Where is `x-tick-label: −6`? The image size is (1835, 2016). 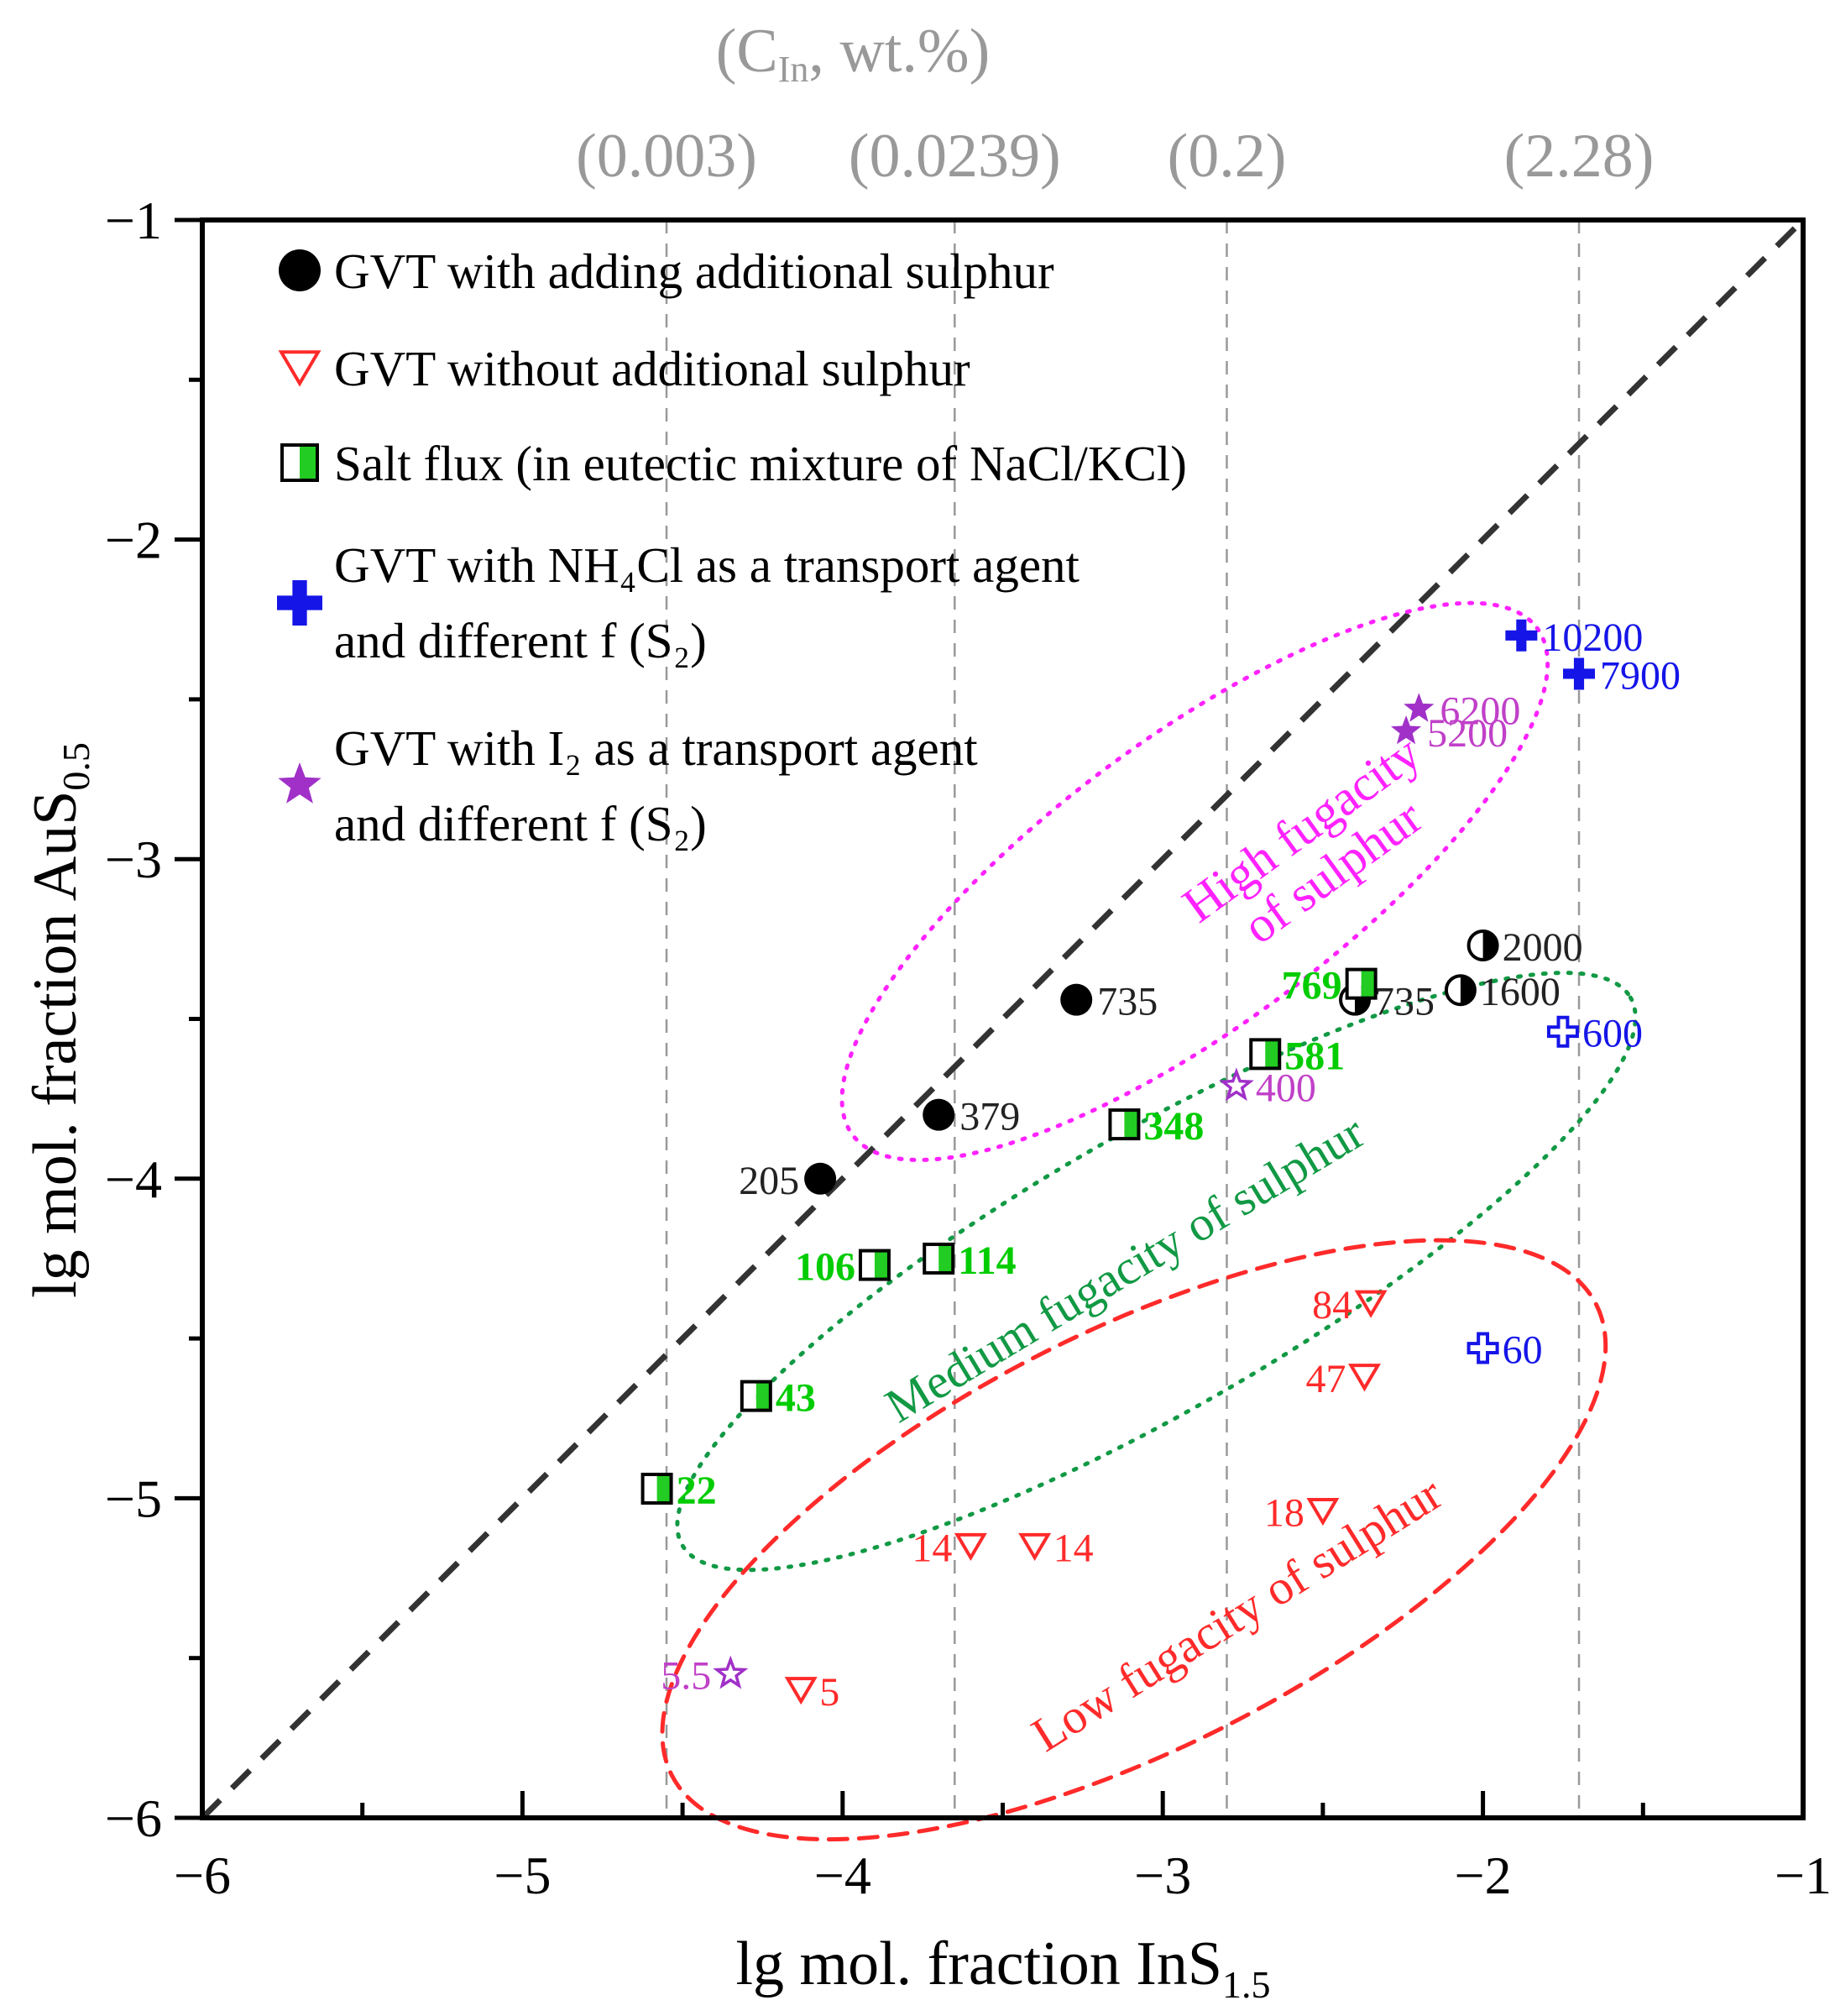 x-tick-label: −6 is located at coordinates (202, 1875).